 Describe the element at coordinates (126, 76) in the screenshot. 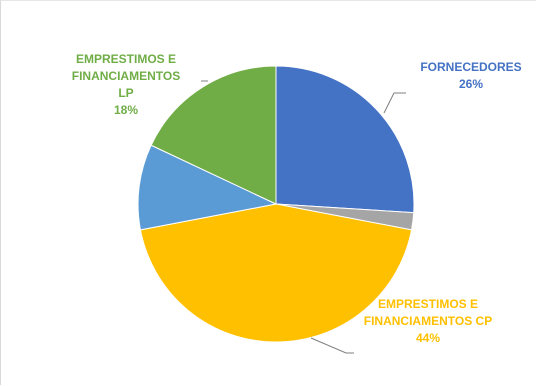

I see `data-label-line: FINANCIAMENTOS` at that location.